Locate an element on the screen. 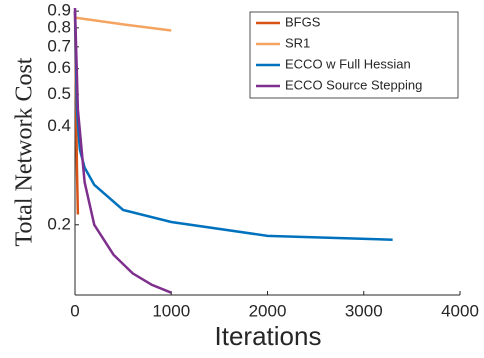 This screenshot has width=484, height=358. y-tick-label: 0.9 is located at coordinates (59, 10).